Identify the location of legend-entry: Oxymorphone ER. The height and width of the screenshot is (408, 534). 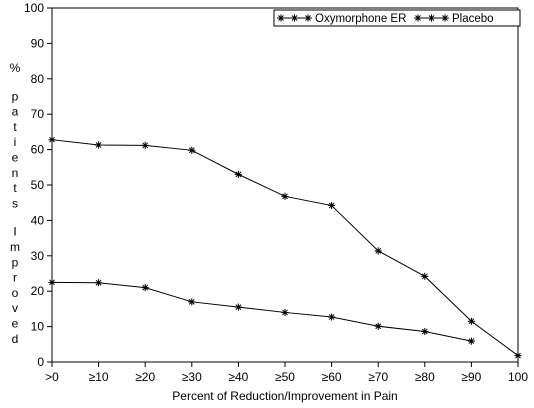
(341, 19).